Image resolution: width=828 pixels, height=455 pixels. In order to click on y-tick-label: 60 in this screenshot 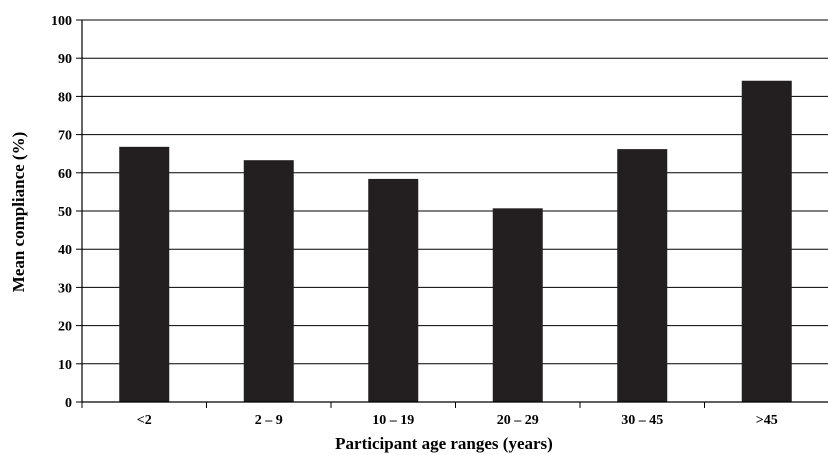, I will do `click(65, 174)`.